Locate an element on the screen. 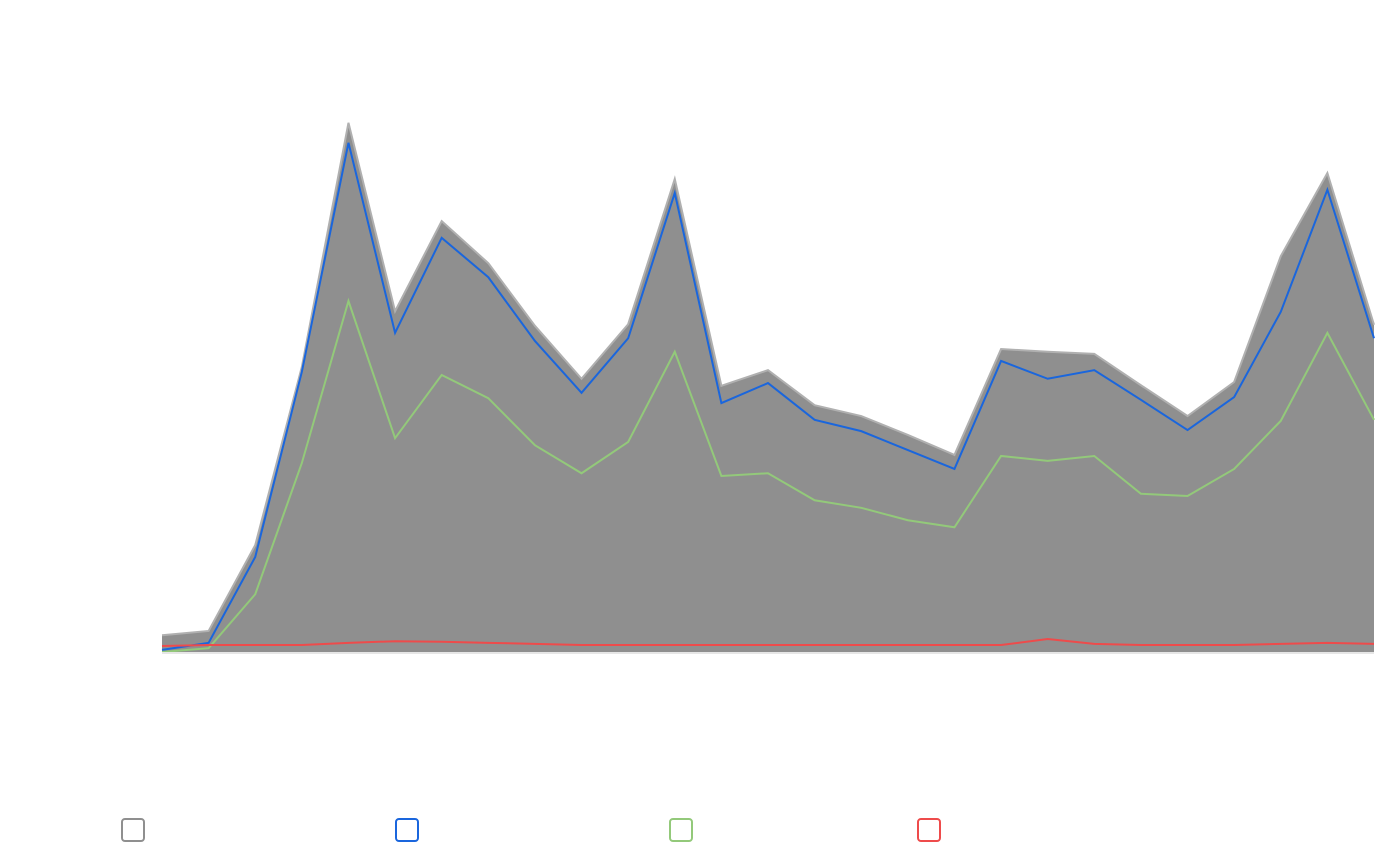 The width and height of the screenshot is (1380, 846). line is located at coordinates (768, 643).